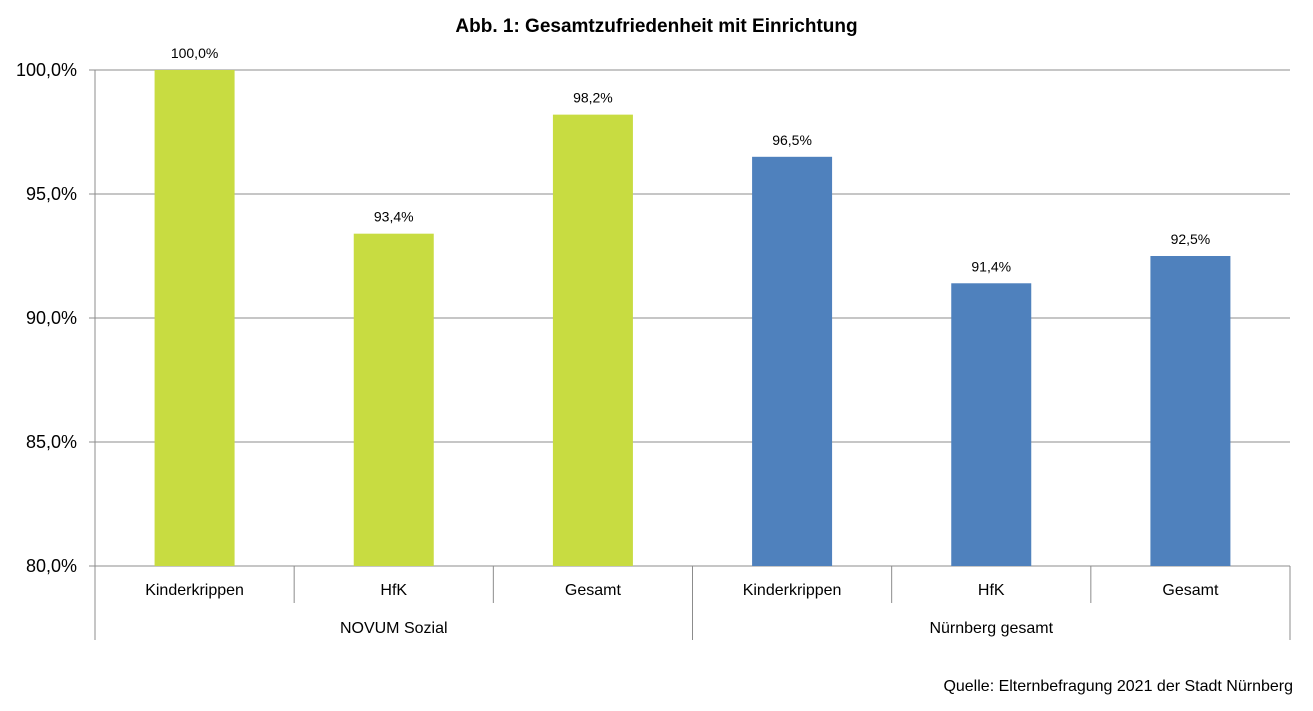  Describe the element at coordinates (46, 70) in the screenshot. I see `y-tick-label: 100,0%` at that location.